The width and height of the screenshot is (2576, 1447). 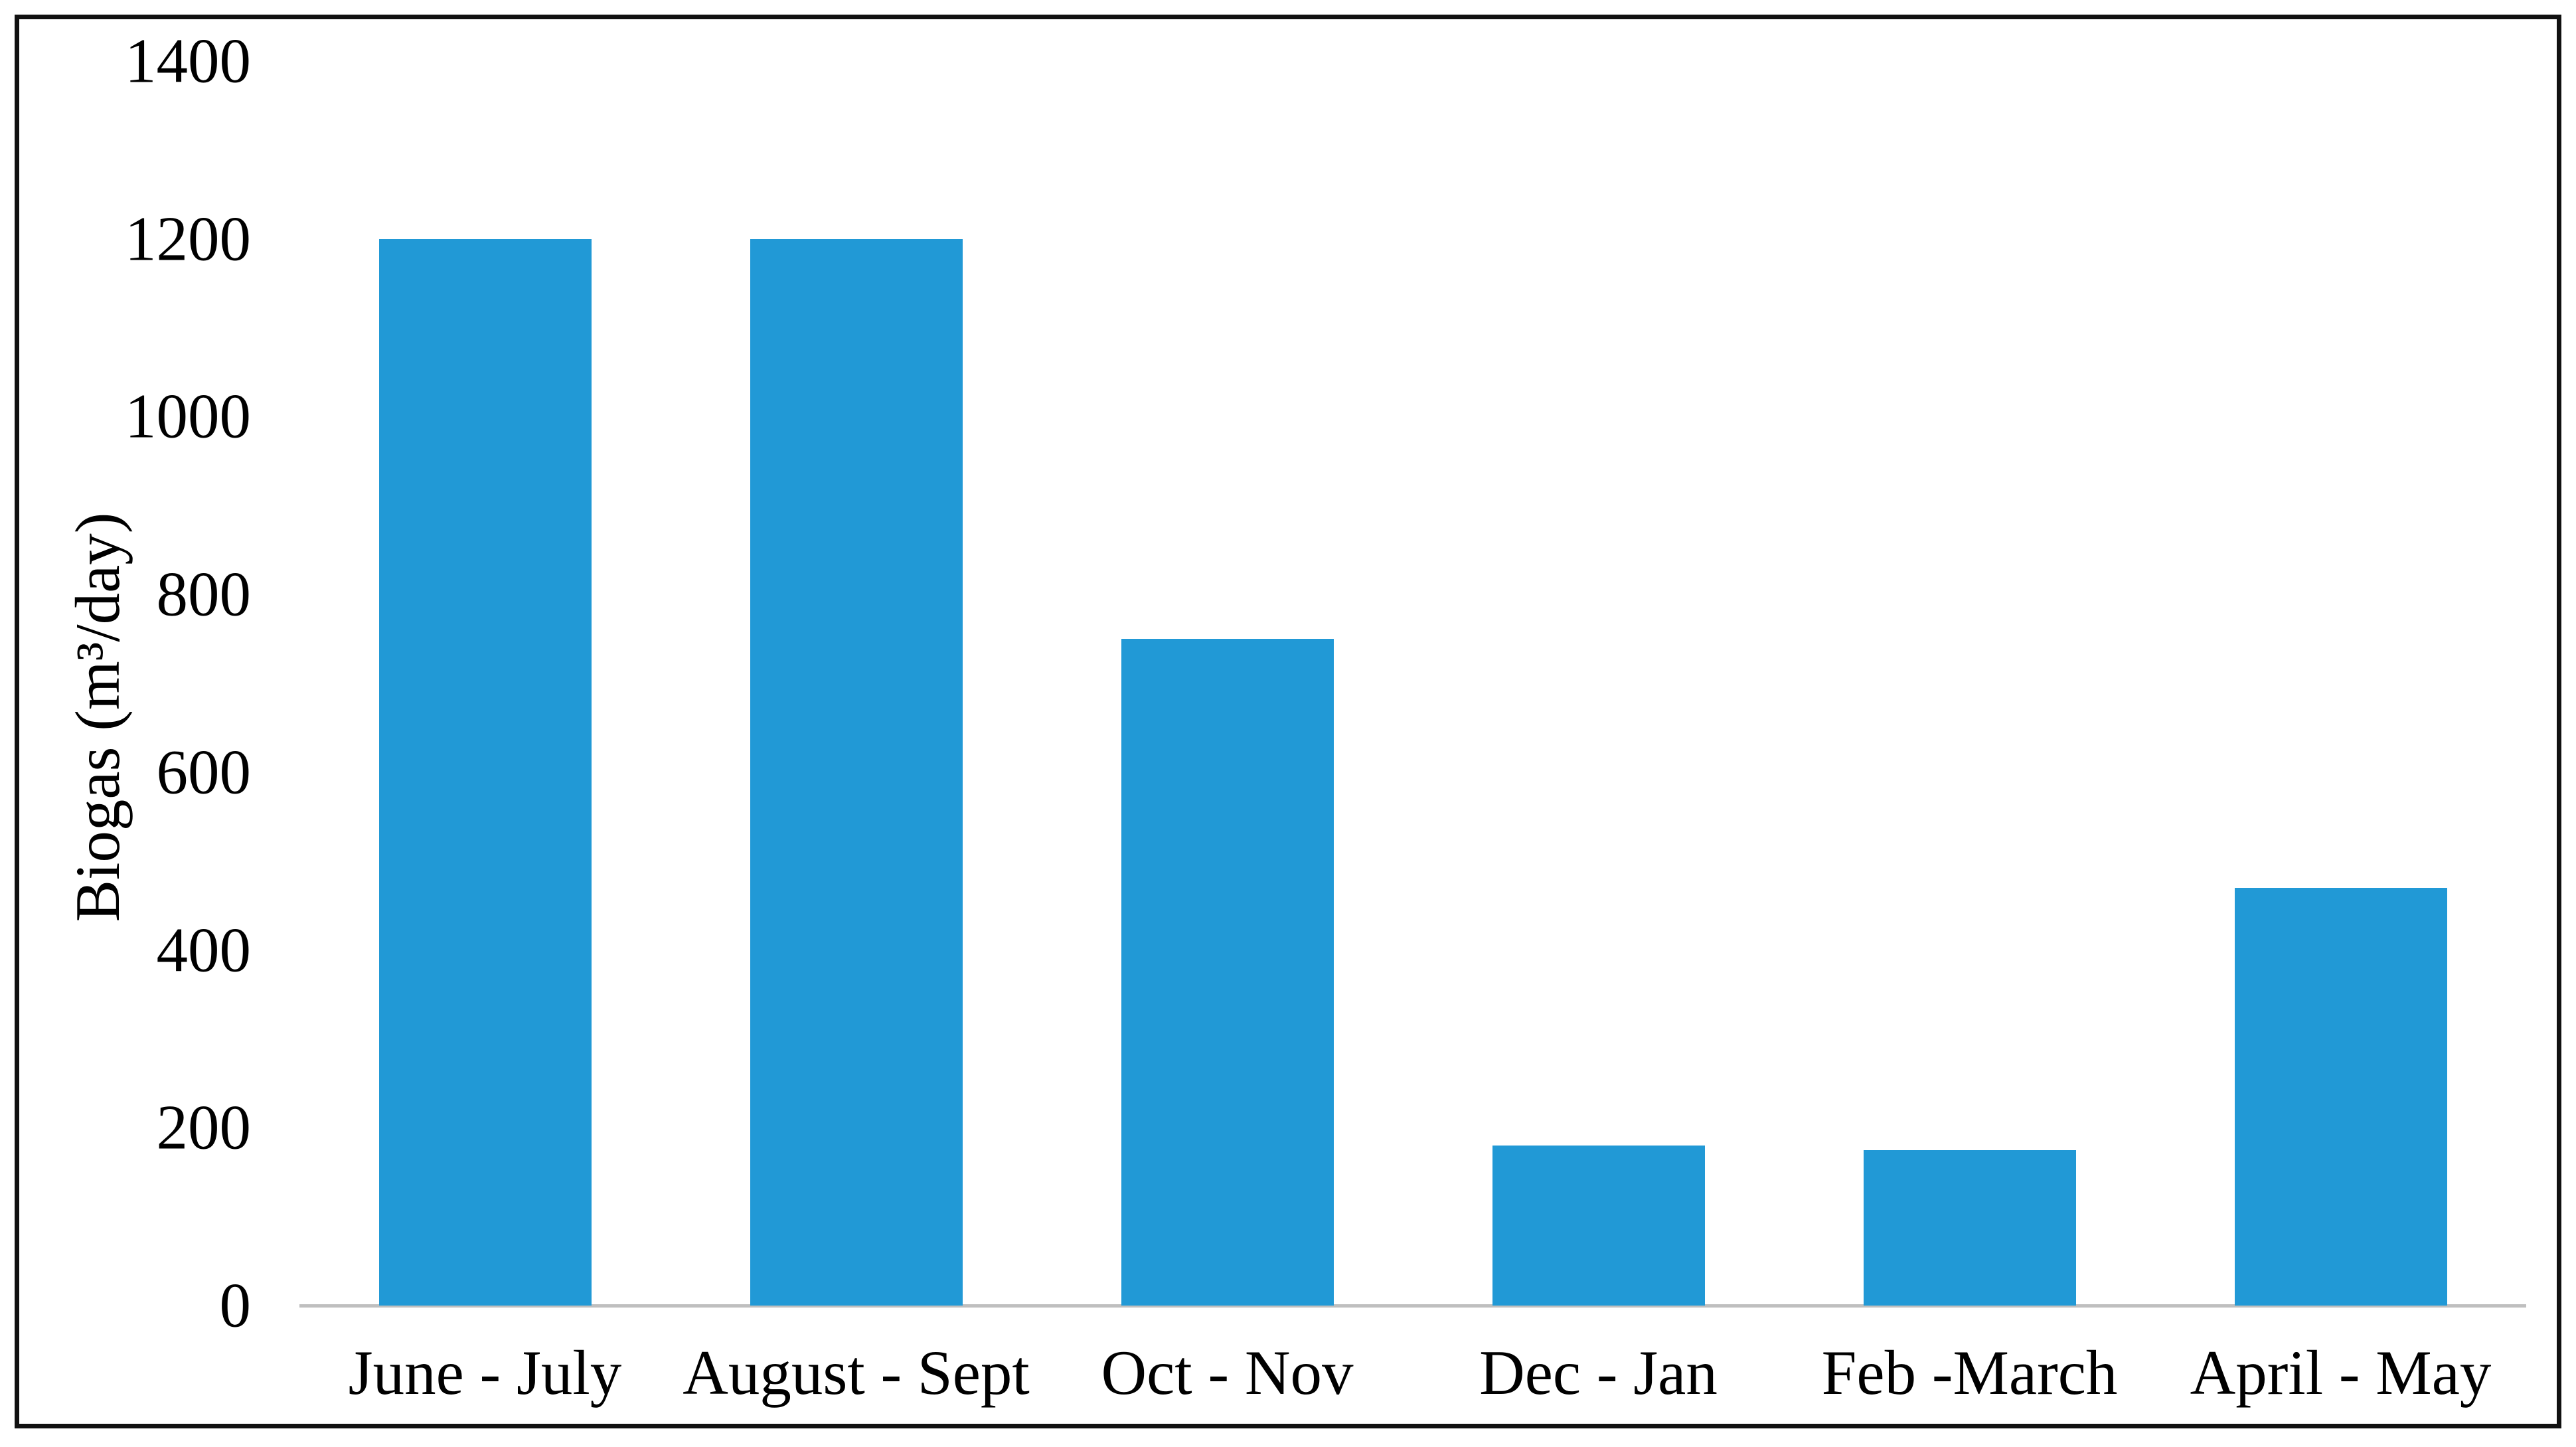 What do you see at coordinates (856, 1372) in the screenshot?
I see `x-tick-label: August - Sept` at bounding box center [856, 1372].